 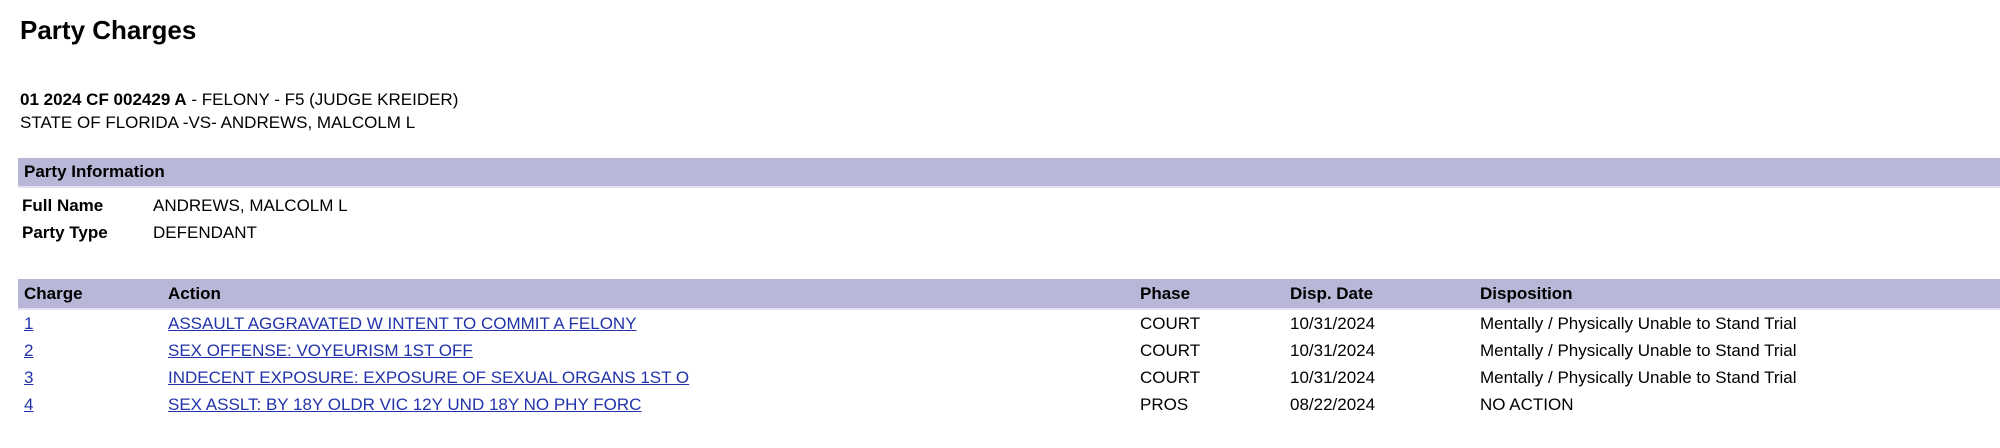 What do you see at coordinates (1011, 205) in the screenshot?
I see `field-row-full-name: Full Name ANDREWS, MALCOLM L` at bounding box center [1011, 205].